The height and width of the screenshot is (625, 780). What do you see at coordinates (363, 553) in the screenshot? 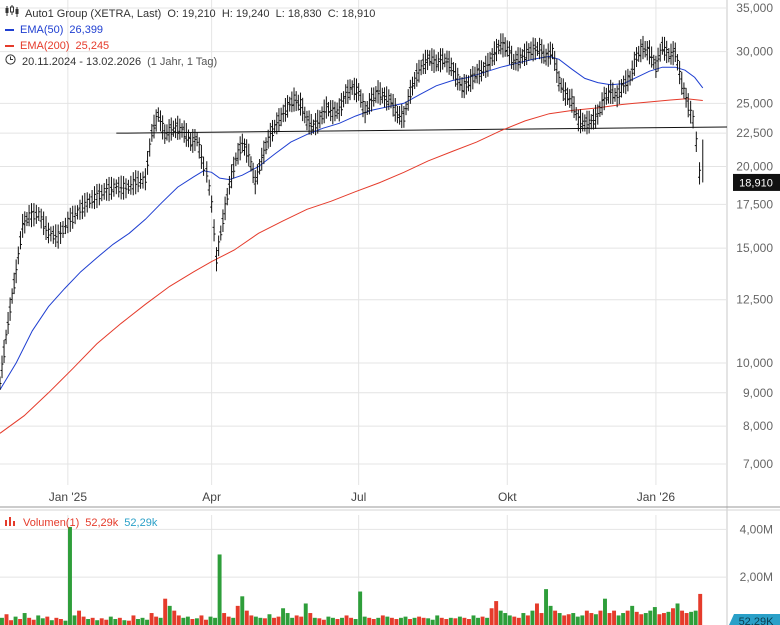
I see `volume-gridlines` at bounding box center [363, 553].